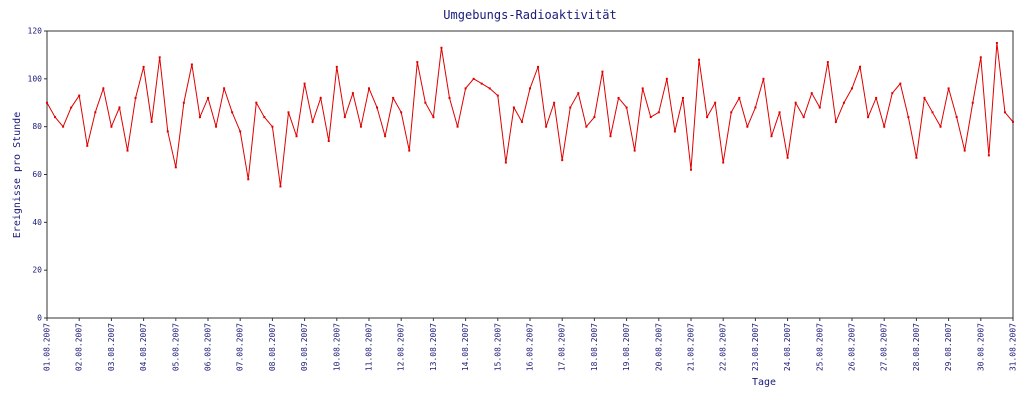 The image size is (1024, 400). I want to click on y-tick-label: 120, so click(35, 31).